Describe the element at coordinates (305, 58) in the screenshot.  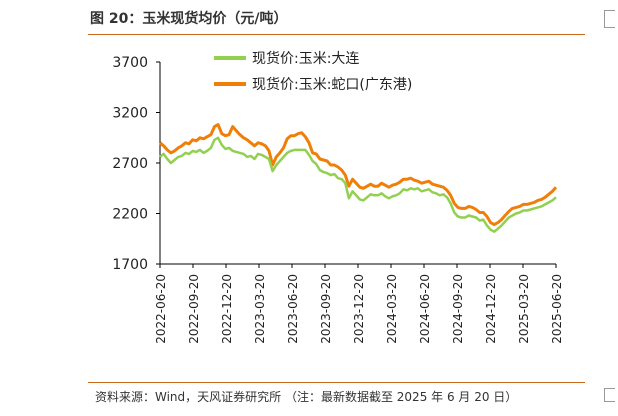
I see `legend-label: 现货价:玉米:大连` at that location.